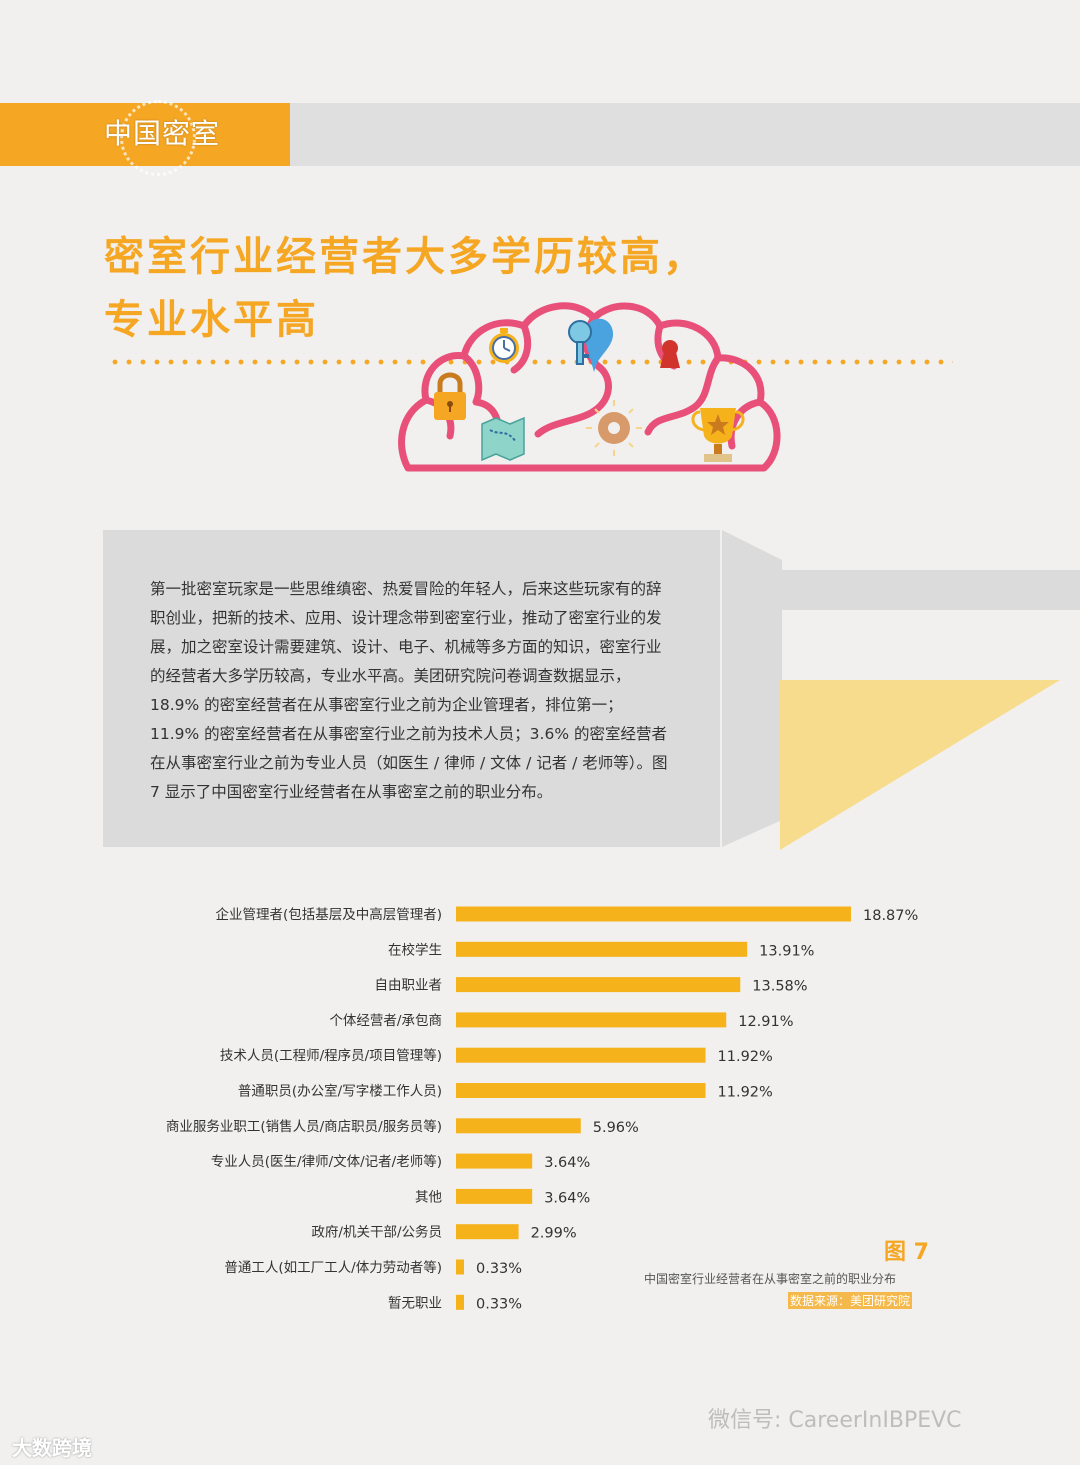 Image resolution: width=1080 pixels, height=1465 pixels. I want to click on brand-label: 中国密室, so click(162, 133).